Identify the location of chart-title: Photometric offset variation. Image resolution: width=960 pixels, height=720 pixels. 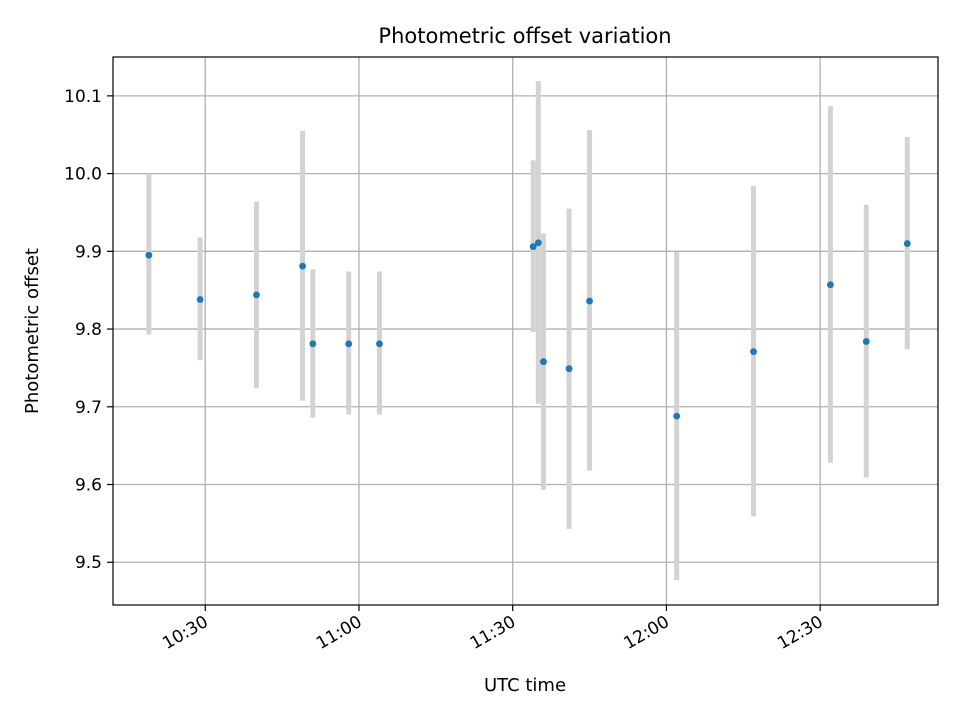
(524, 36).